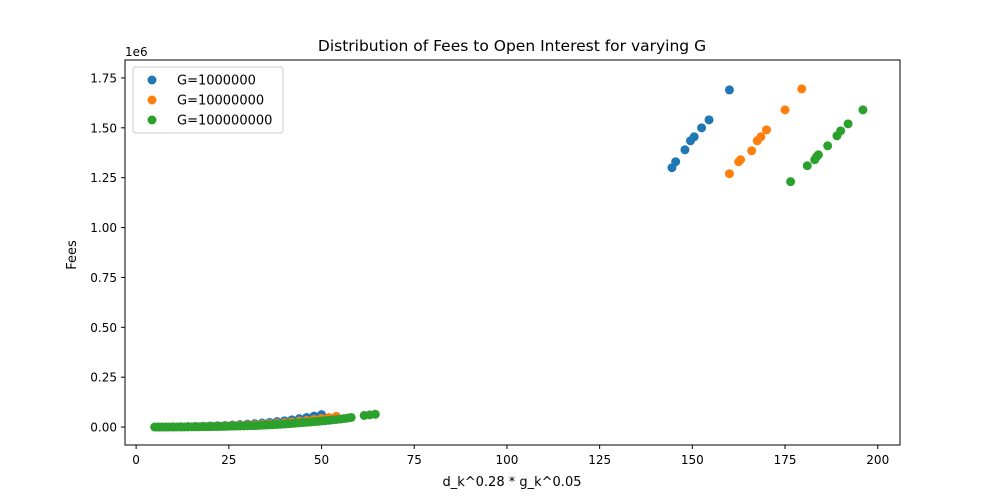  What do you see at coordinates (506, 460) in the screenshot?
I see `x-tick-label: 100` at bounding box center [506, 460].